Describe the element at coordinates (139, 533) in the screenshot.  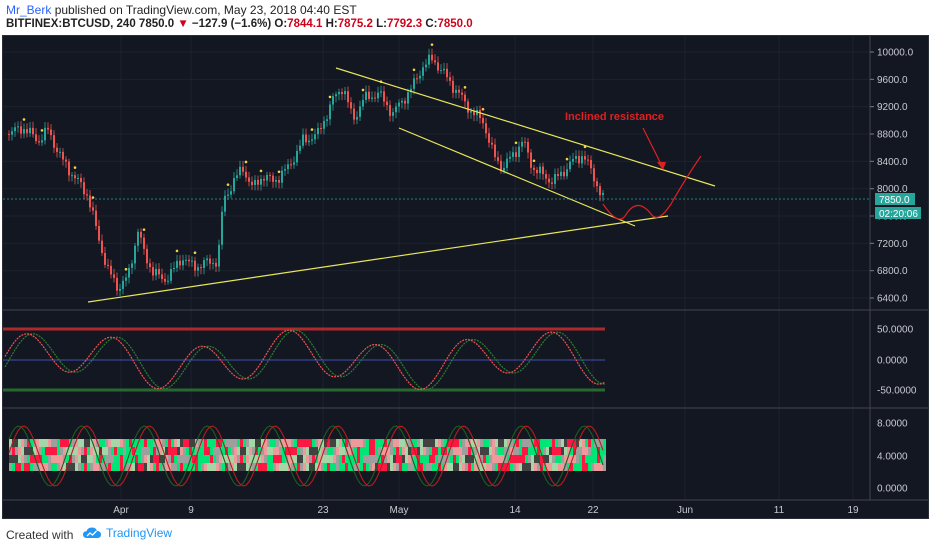
I see `tradingview-brand: TradingView` at that location.